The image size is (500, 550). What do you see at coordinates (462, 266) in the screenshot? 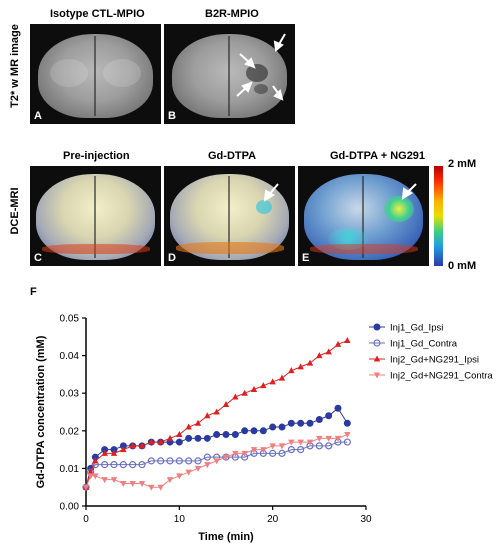
I see `colorbar-min-label: 0 mM` at bounding box center [462, 266].